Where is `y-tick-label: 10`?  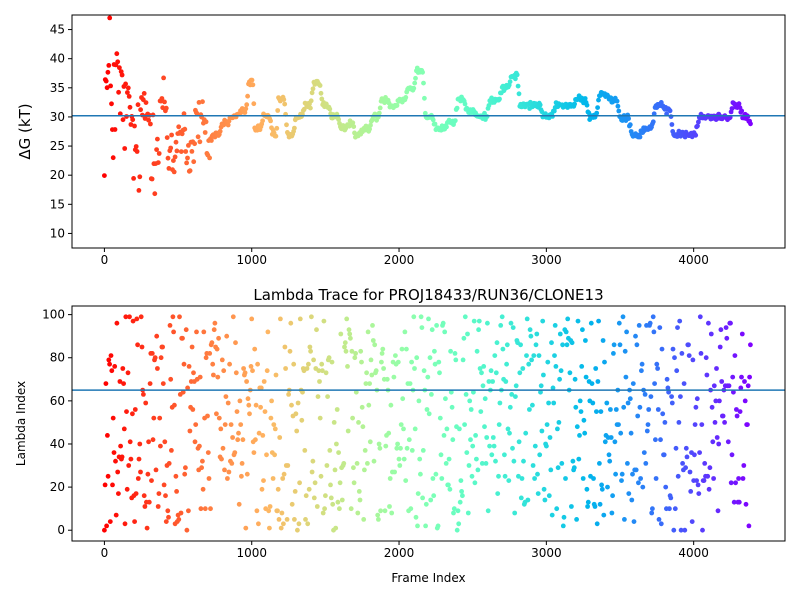 y-tick-label: 10 is located at coordinates (57, 233).